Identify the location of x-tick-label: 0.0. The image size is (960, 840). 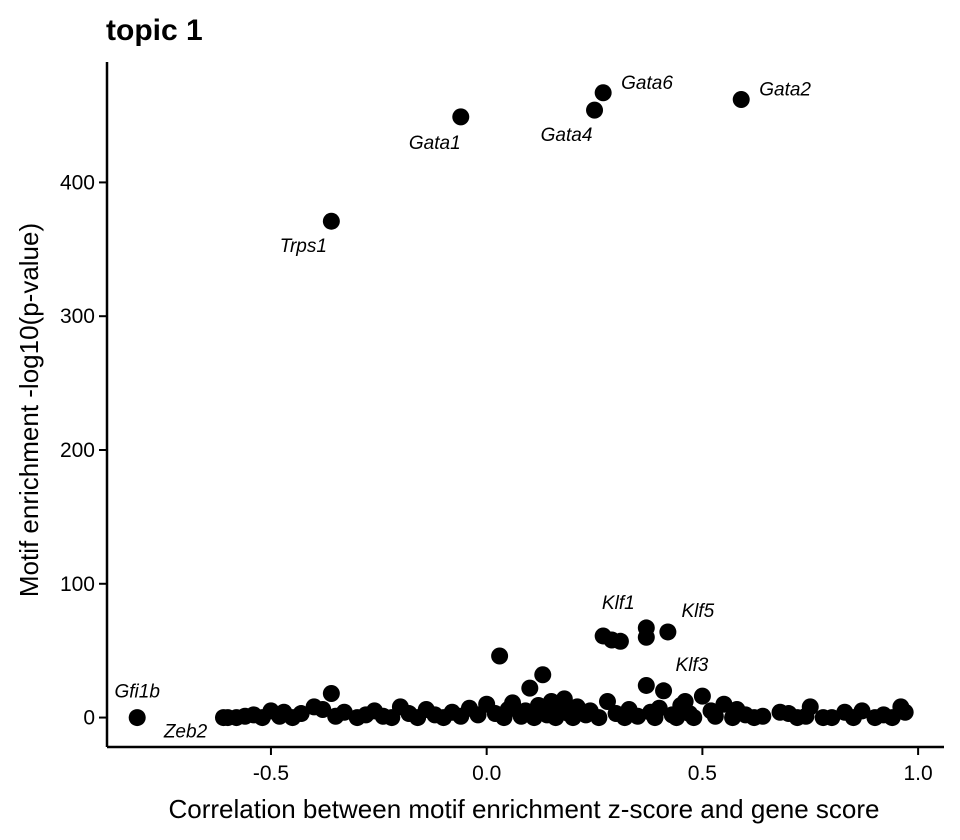
(486, 773).